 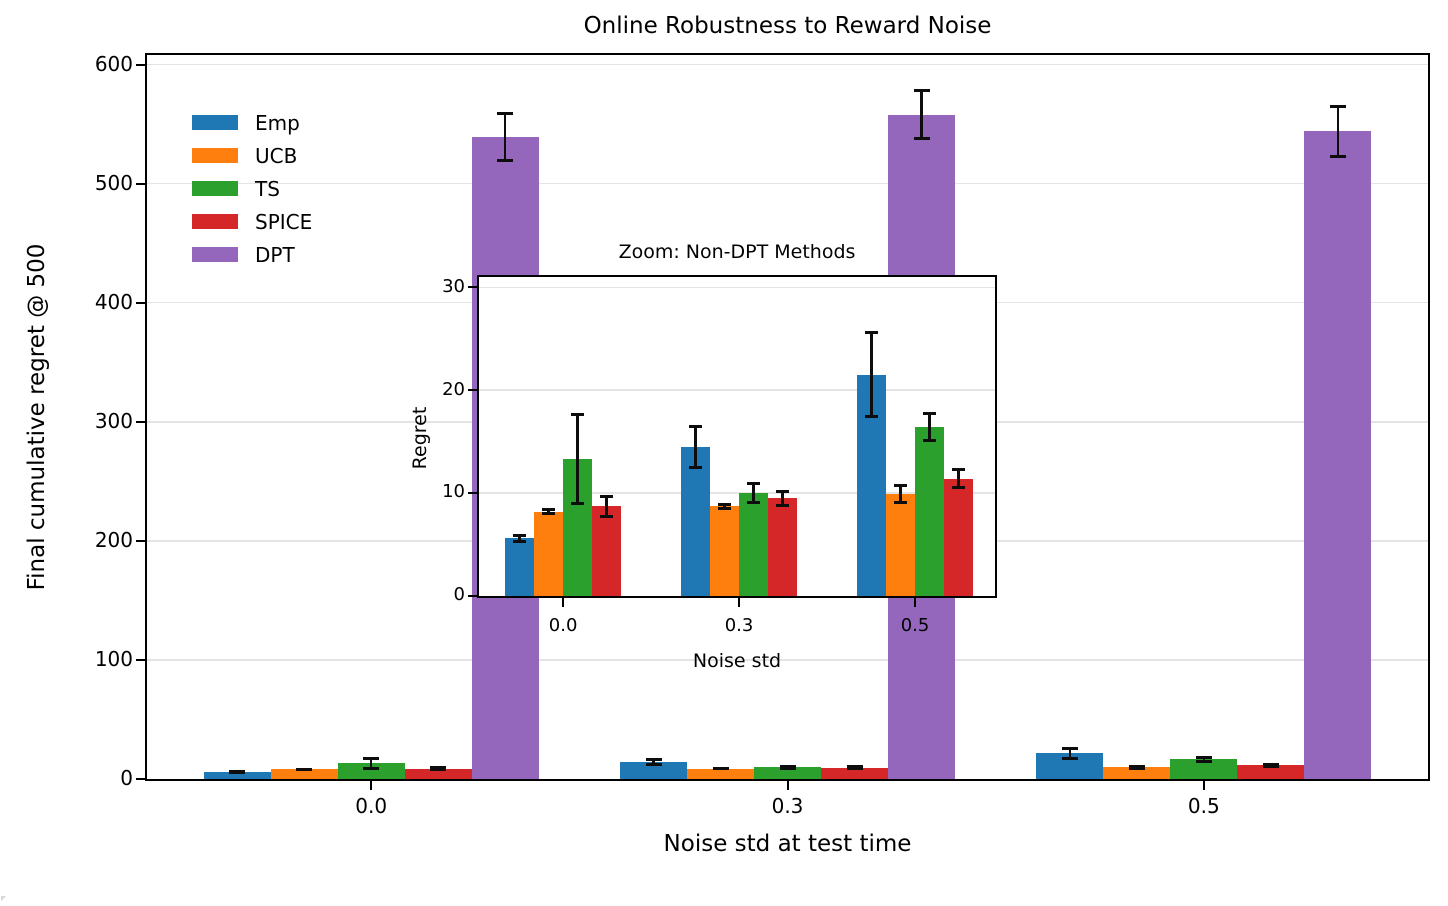 I want to click on legend-swatch-spice, so click(x=215, y=221).